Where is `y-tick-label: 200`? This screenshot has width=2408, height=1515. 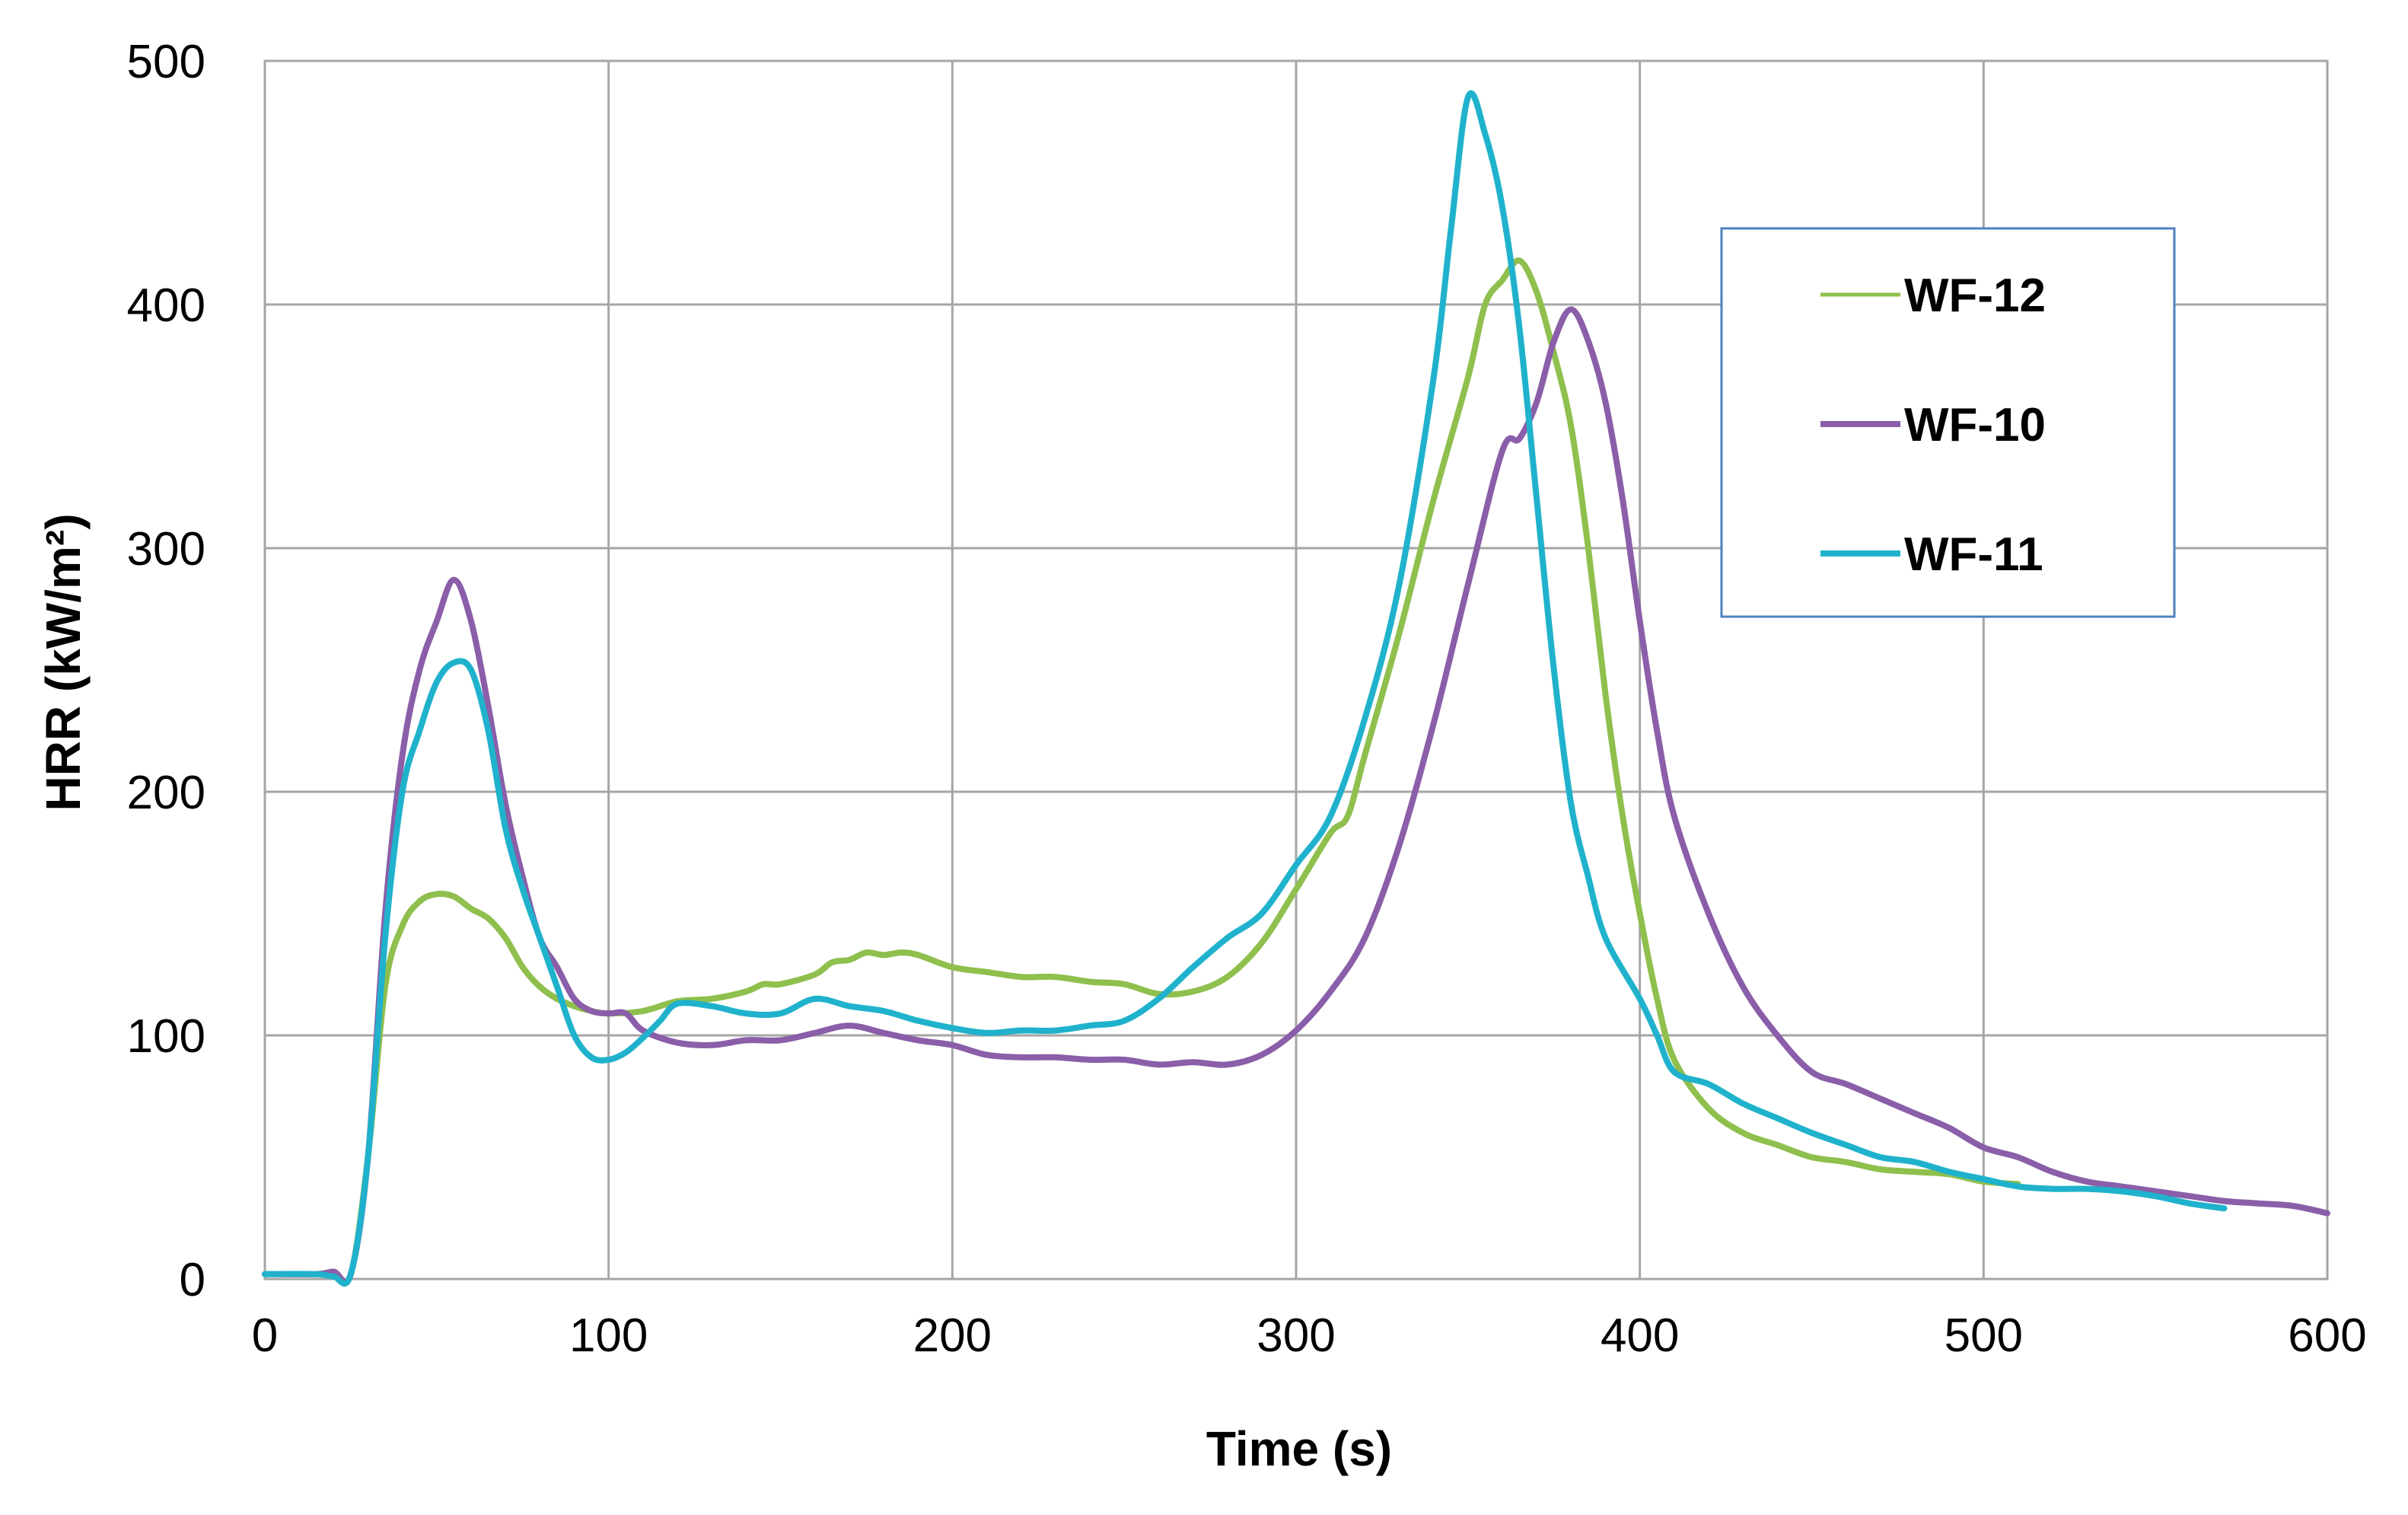 y-tick-label: 200 is located at coordinates (166, 793).